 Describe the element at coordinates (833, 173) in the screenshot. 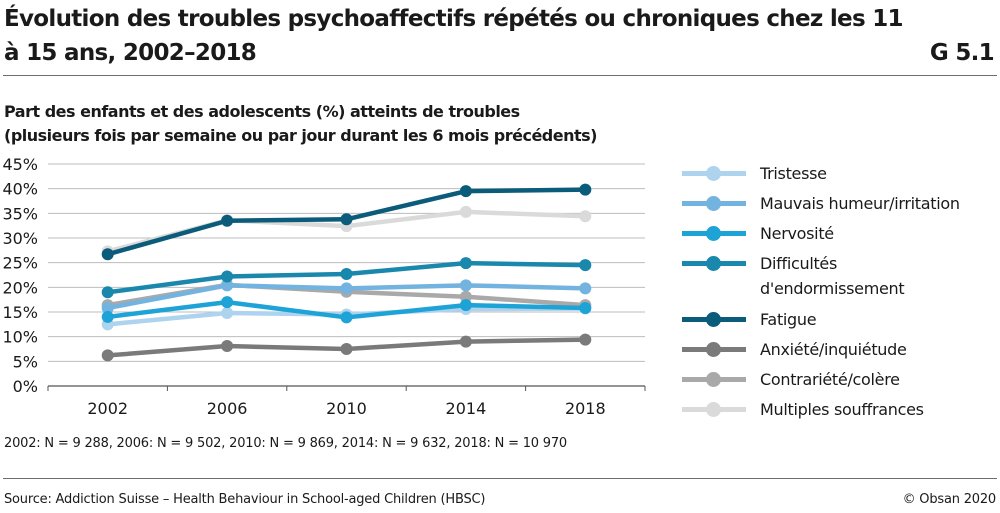

I see `legend-item: Tristesse` at that location.